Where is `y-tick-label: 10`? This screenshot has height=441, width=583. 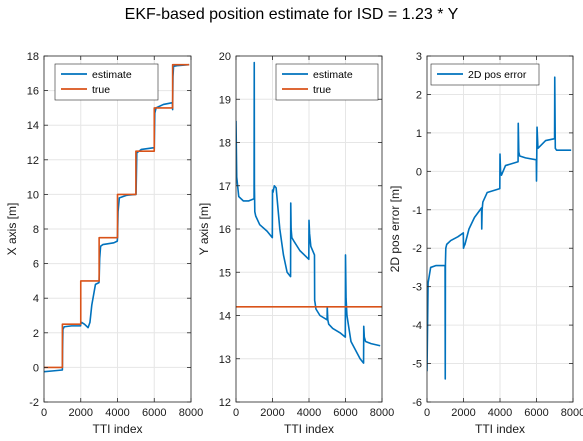 y-tick-label: 10 is located at coordinates (33, 195).